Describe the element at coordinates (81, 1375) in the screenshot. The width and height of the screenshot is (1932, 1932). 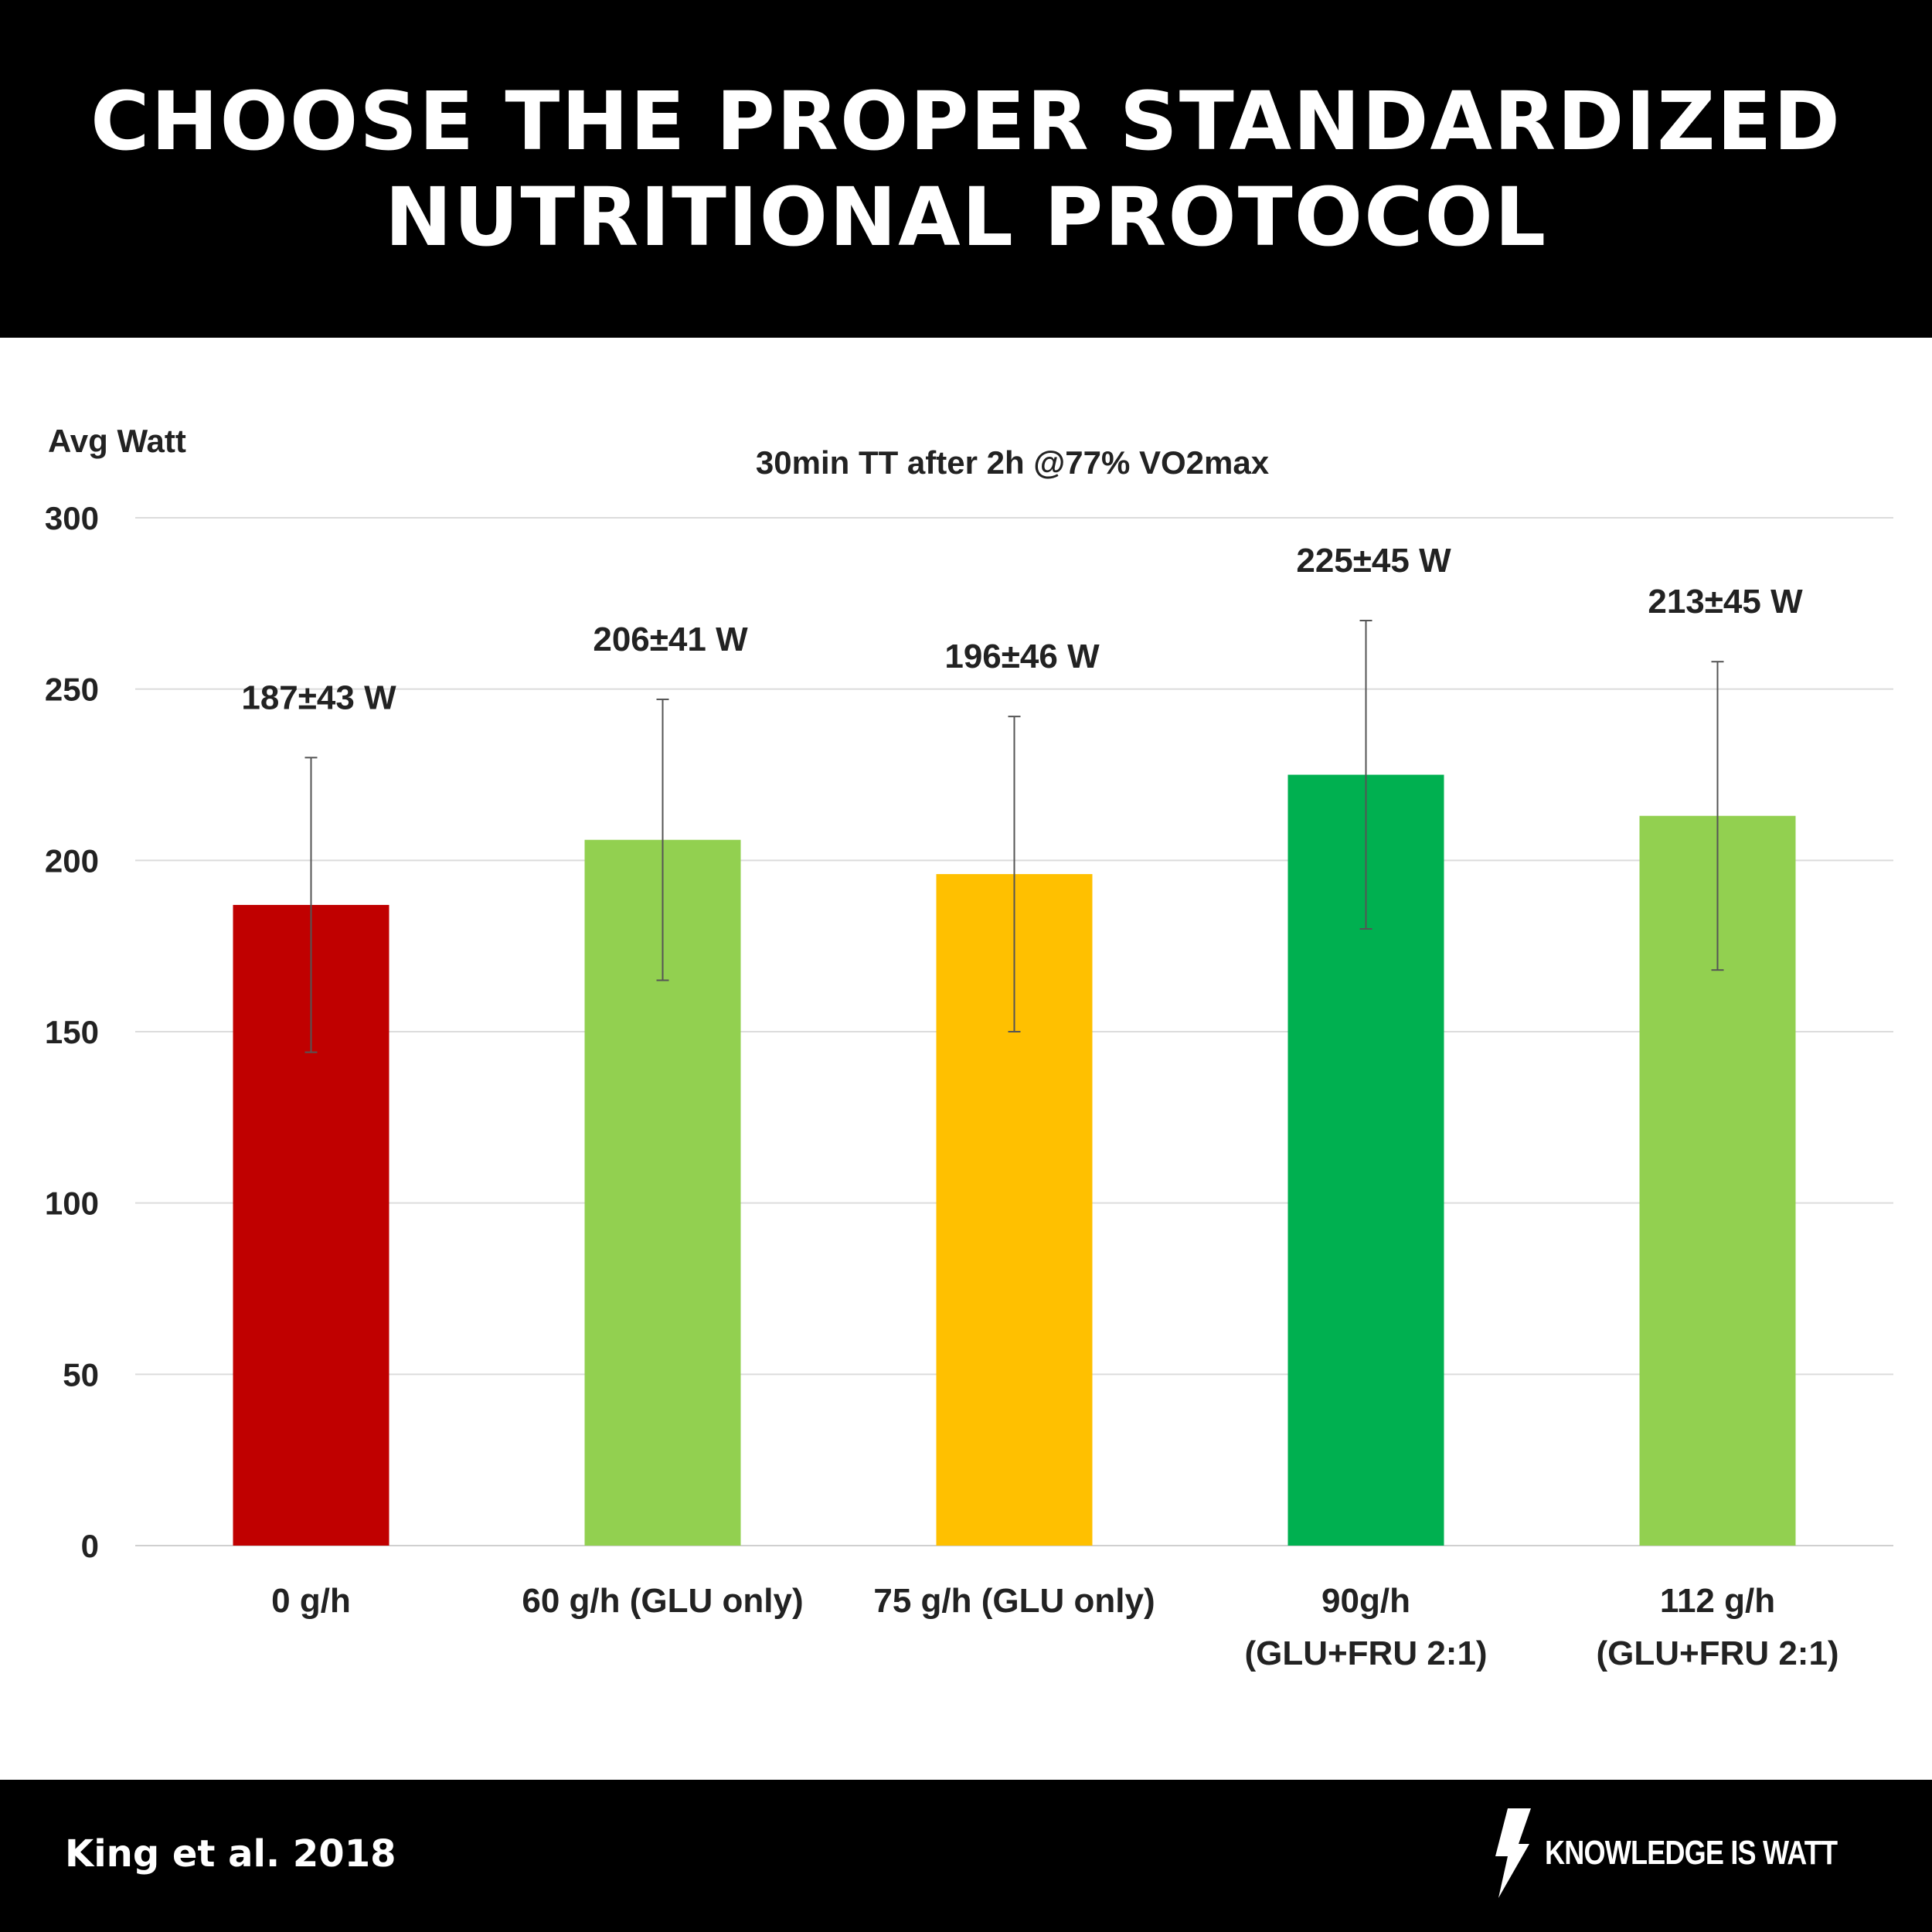
I see `y-tick-label: 50` at that location.